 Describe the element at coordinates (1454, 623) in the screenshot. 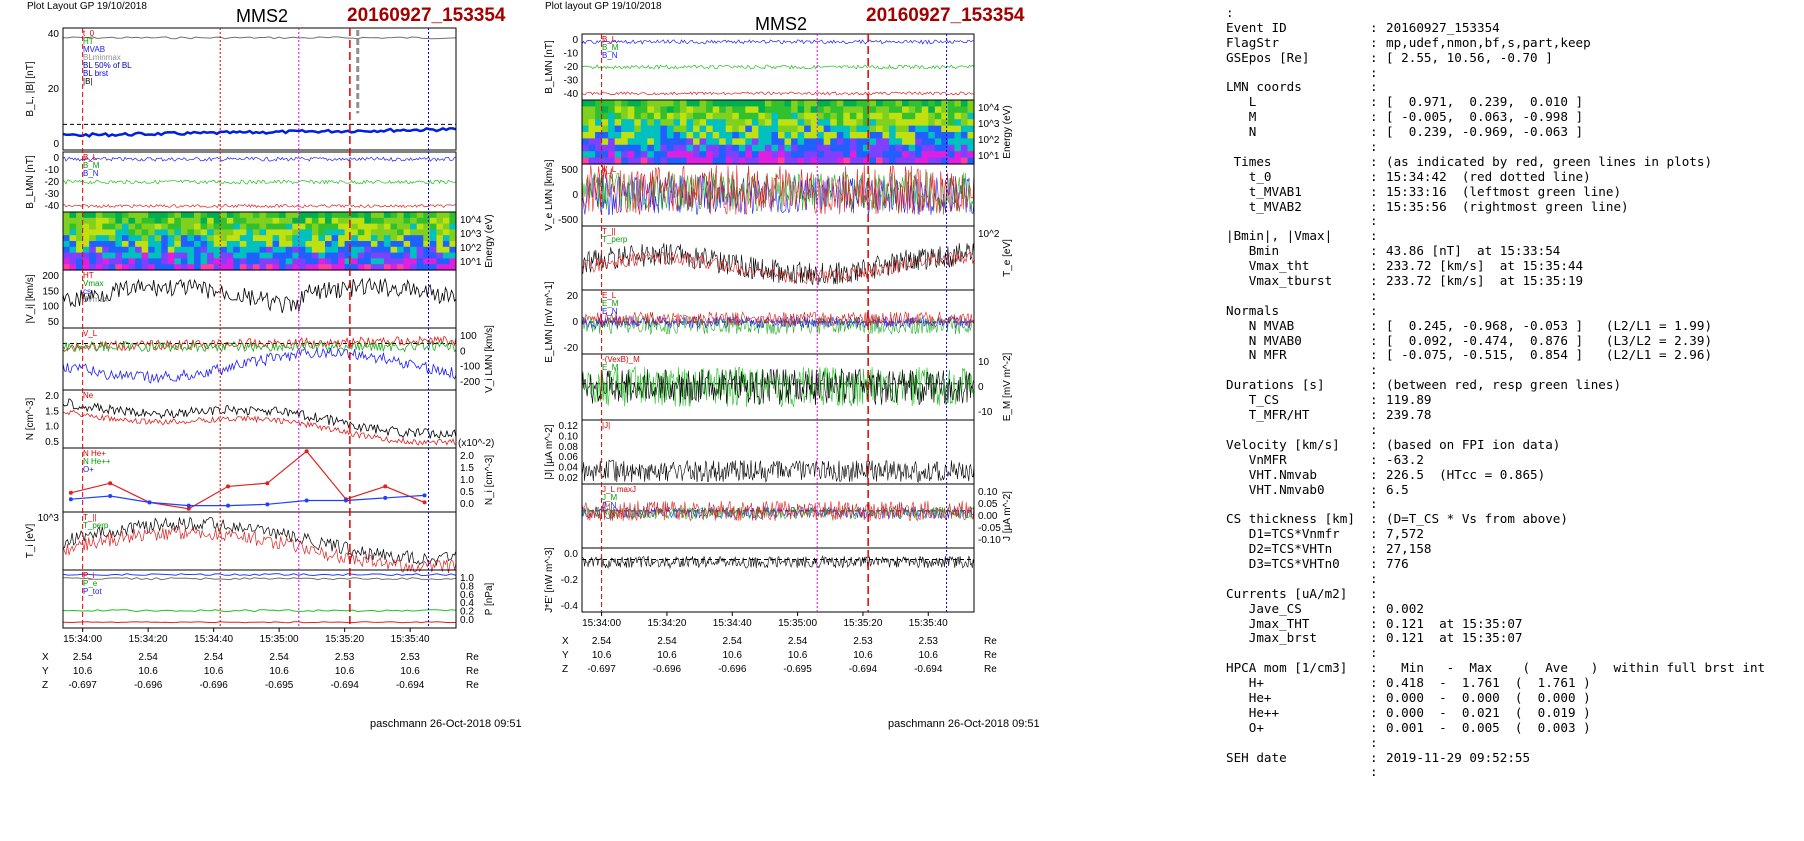

I see `info-val: 0.121 at 15:35:07` at that location.